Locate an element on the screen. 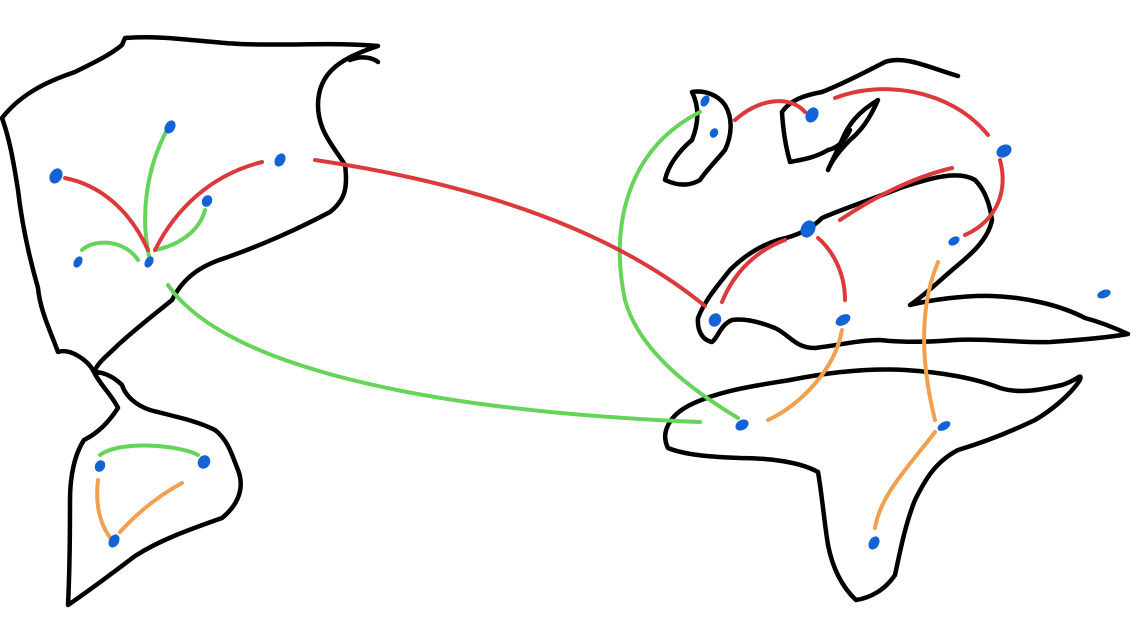 The height and width of the screenshot is (629, 1144). south-america-coastline is located at coordinates (154, 488).